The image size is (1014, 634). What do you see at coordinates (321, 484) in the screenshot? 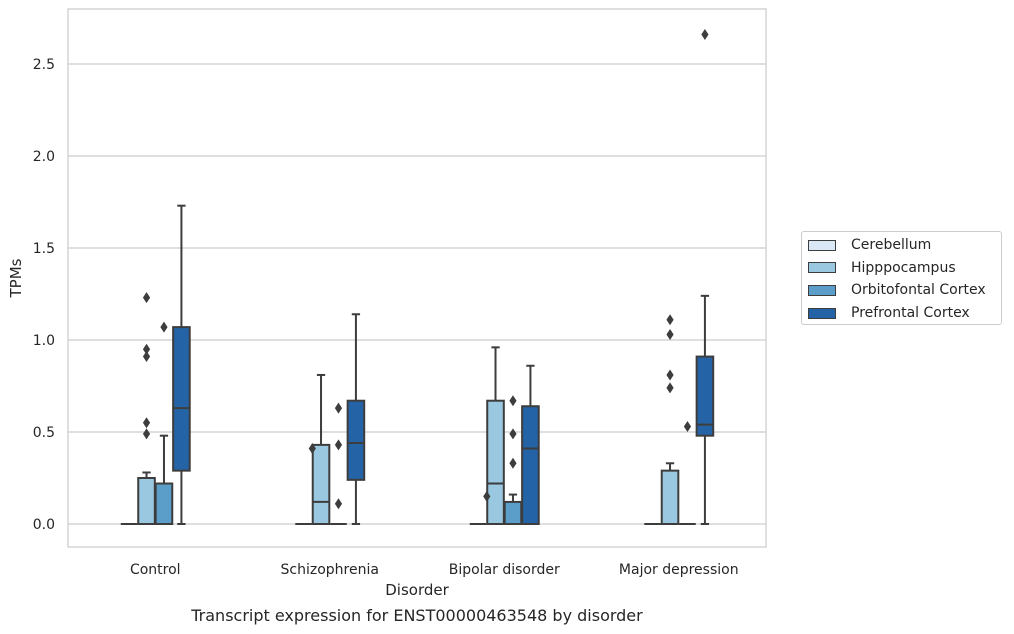
I see `box-hipppocampus-schizophrenia` at bounding box center [321, 484].